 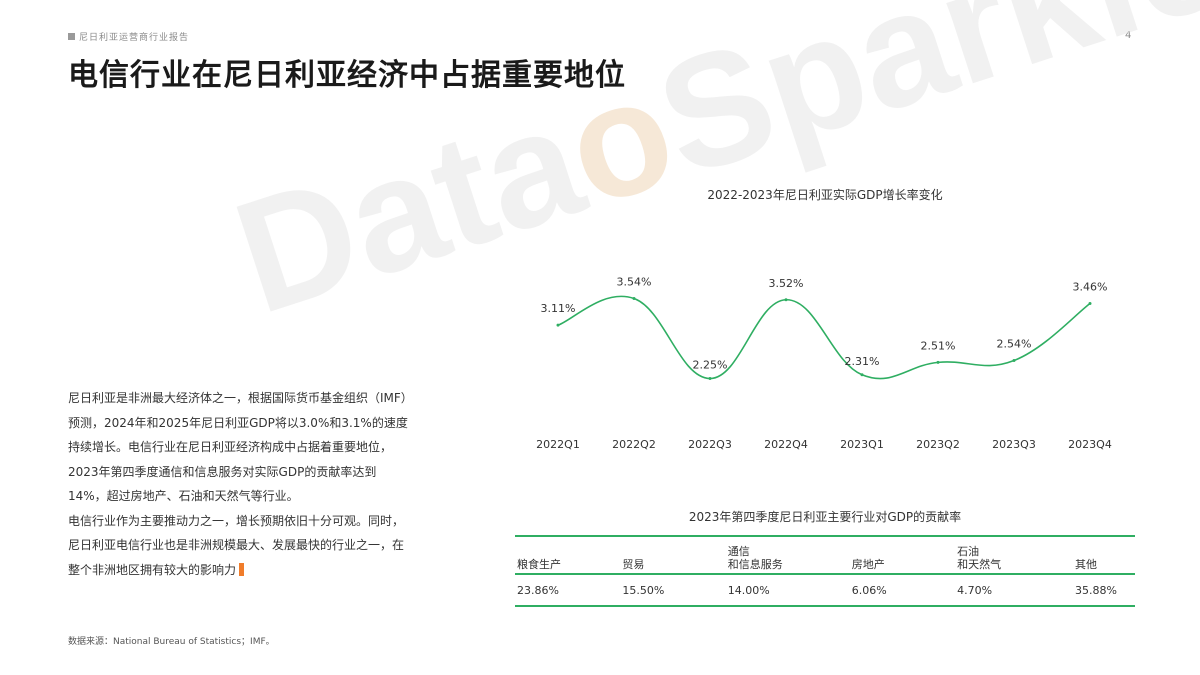 What do you see at coordinates (902, 555) in the screenshot?
I see `table-header-cell: 房地产` at bounding box center [902, 555].